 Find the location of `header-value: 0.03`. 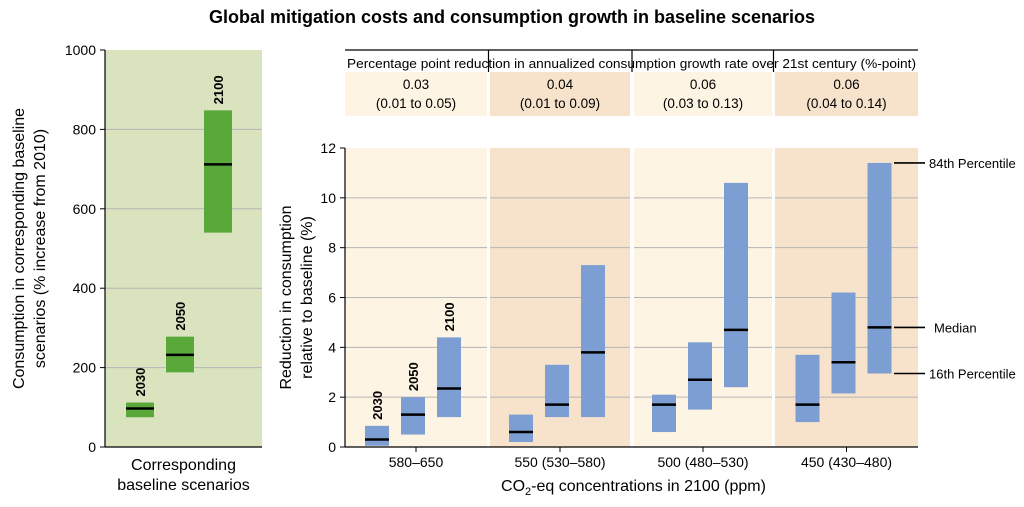

header-value: 0.03 is located at coordinates (416, 84).